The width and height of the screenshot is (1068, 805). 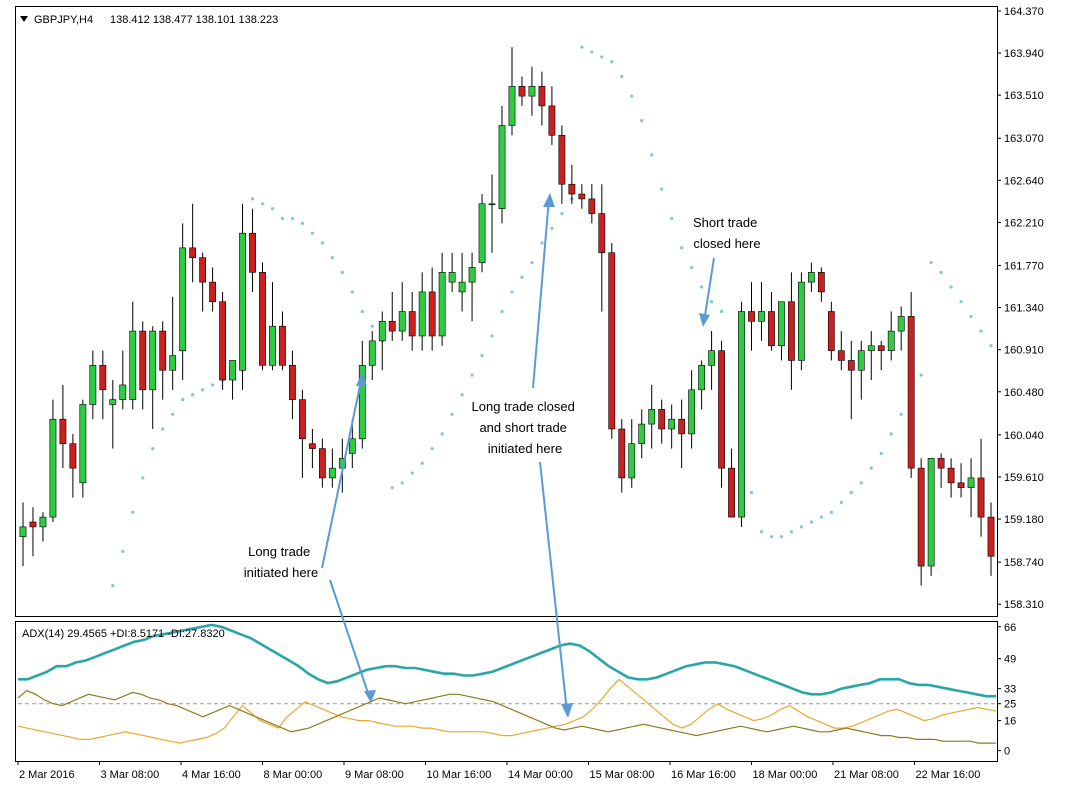 I want to click on adx-series-adx, so click(x=507, y=660).